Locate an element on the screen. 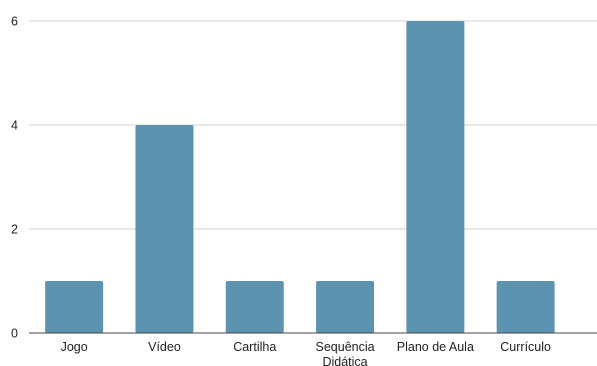 The height and width of the screenshot is (366, 597). y-tick-label: 4 is located at coordinates (14, 126).